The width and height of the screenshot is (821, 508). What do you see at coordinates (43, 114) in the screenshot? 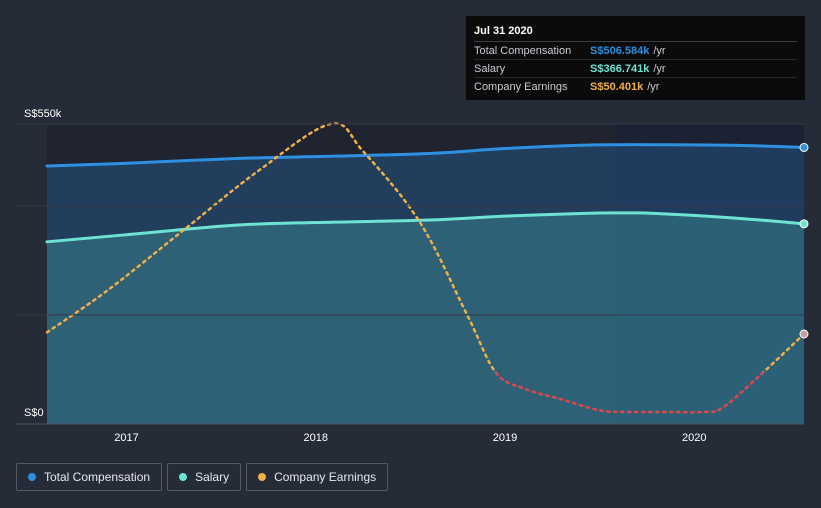
I see `y-axis-label-max: S$550k` at bounding box center [43, 114].